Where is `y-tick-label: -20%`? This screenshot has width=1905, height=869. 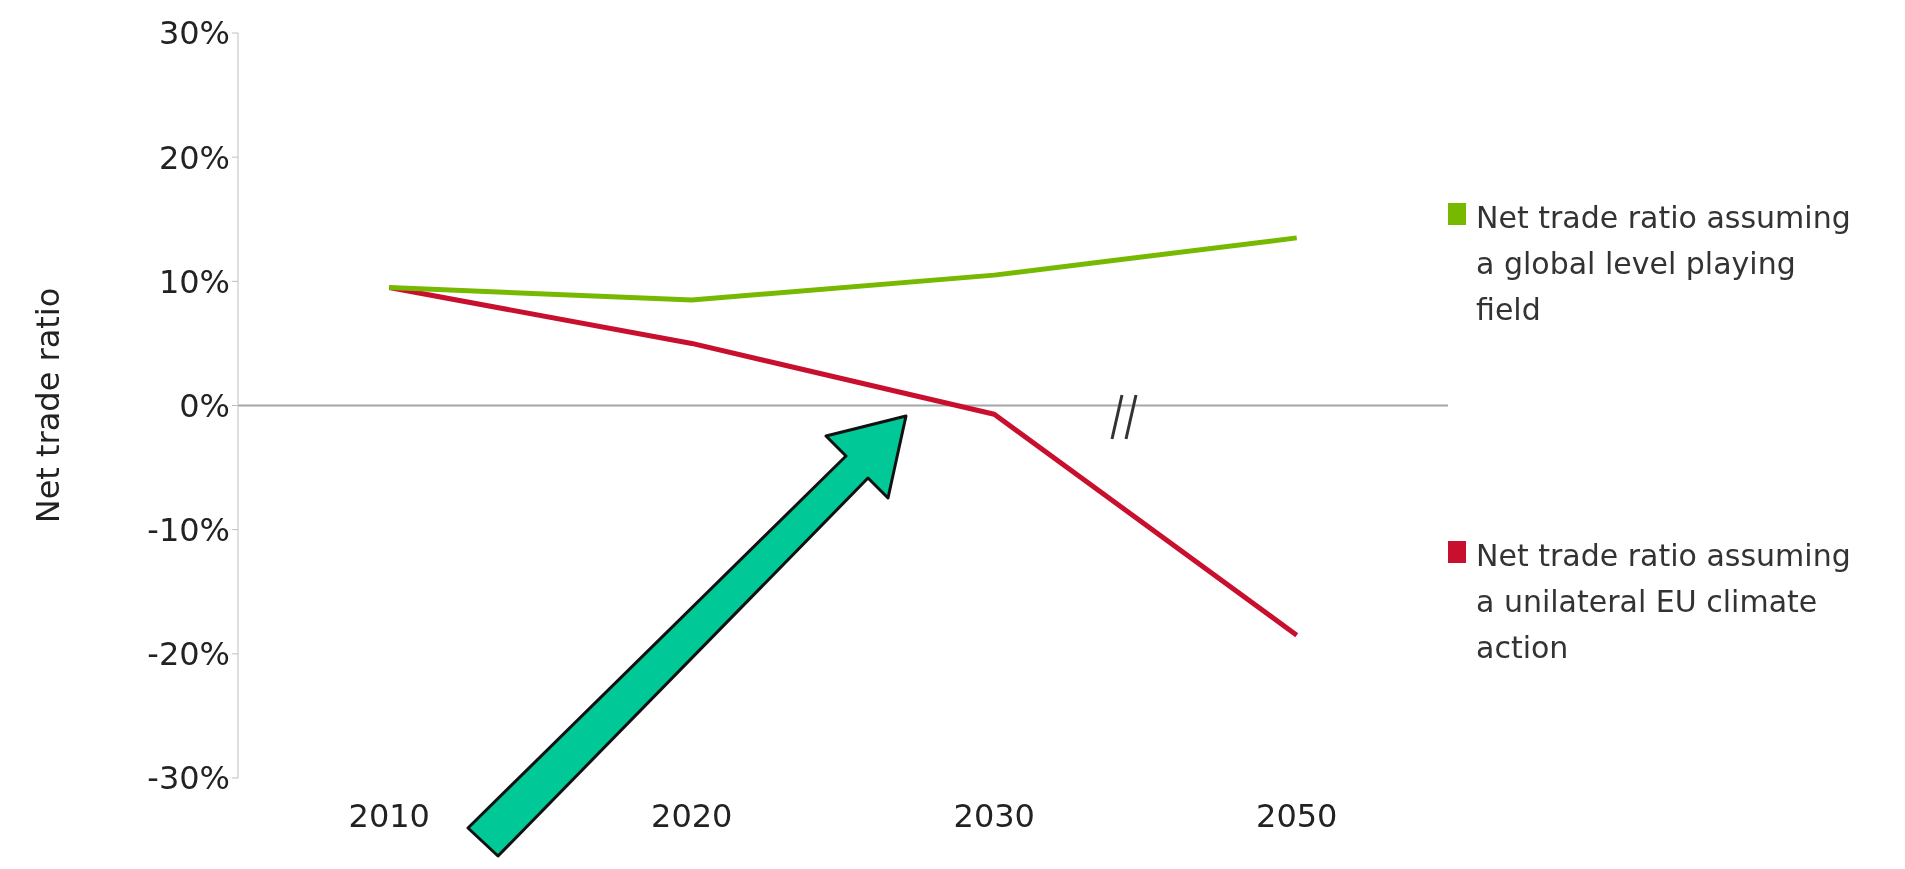 y-tick-label: -20% is located at coordinates (188, 654).